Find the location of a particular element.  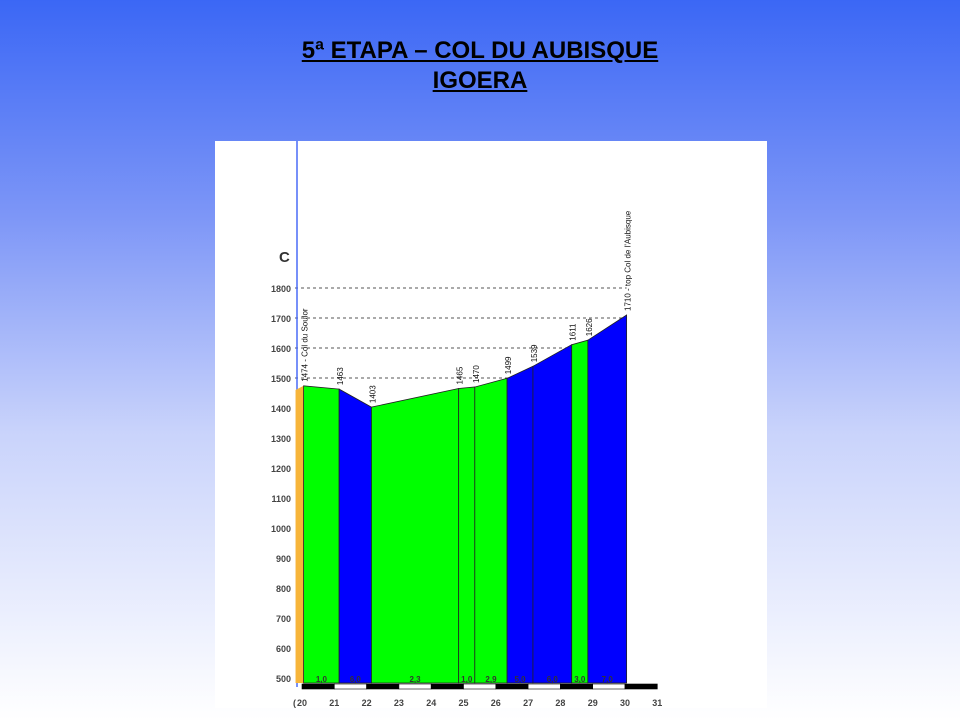

y-tick-label: 600 is located at coordinates (283, 649).